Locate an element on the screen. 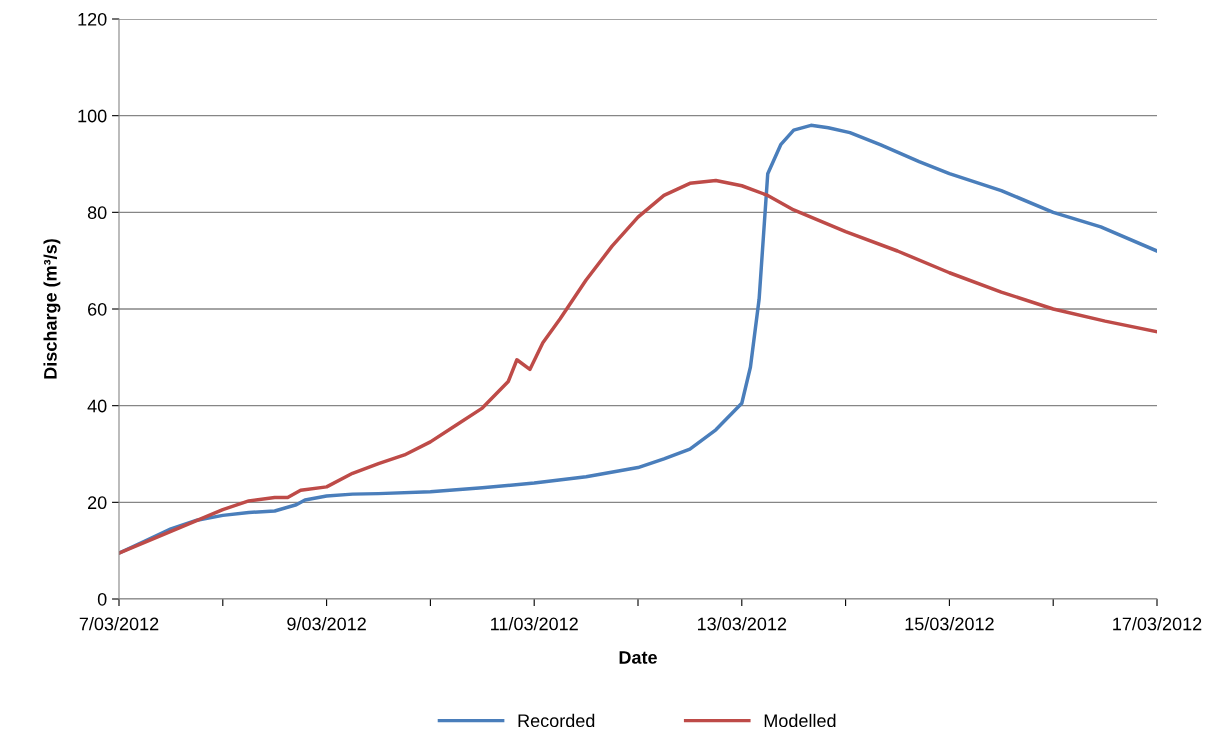  y-tick-label: 100 is located at coordinates (92, 116).